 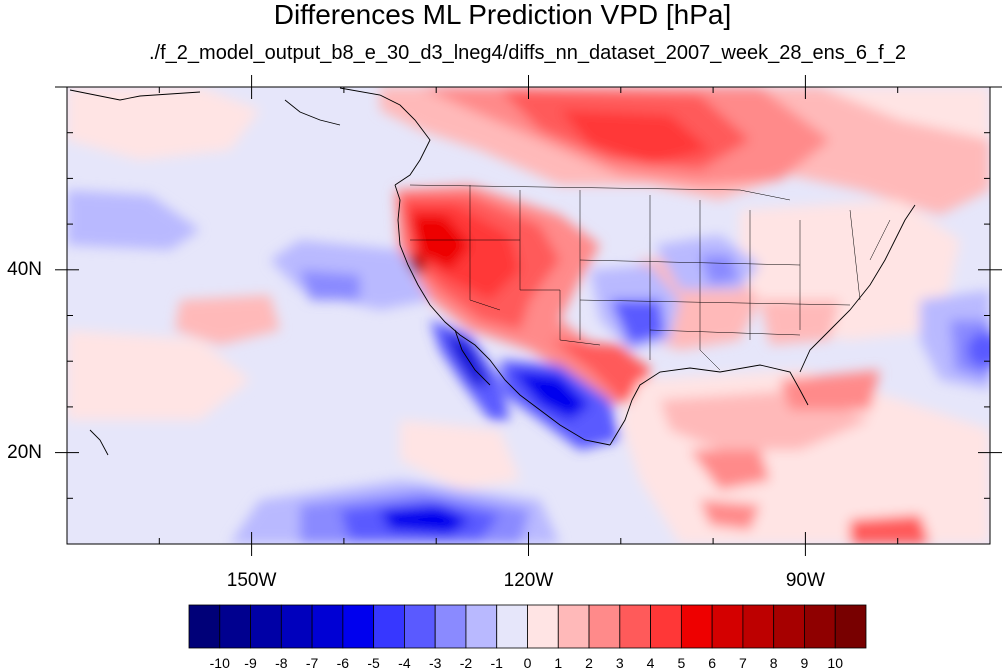 What do you see at coordinates (466, 663) in the screenshot?
I see `colorbar-tick-label: -2` at bounding box center [466, 663].